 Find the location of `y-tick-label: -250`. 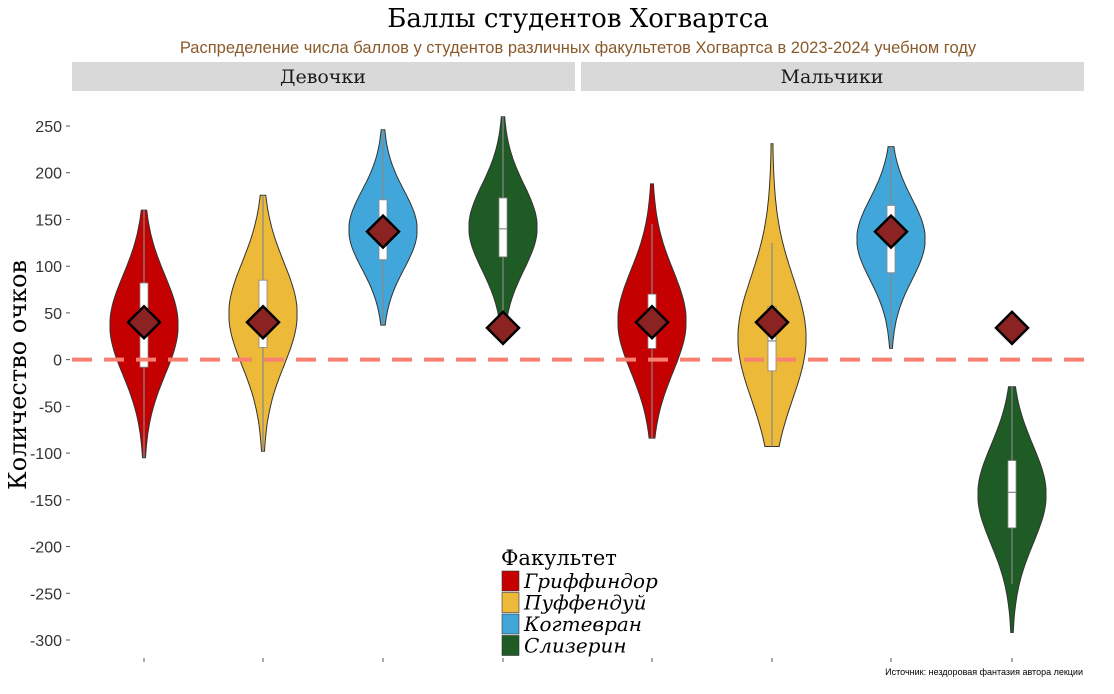

y-tick-label: -250 is located at coordinates (46, 594).